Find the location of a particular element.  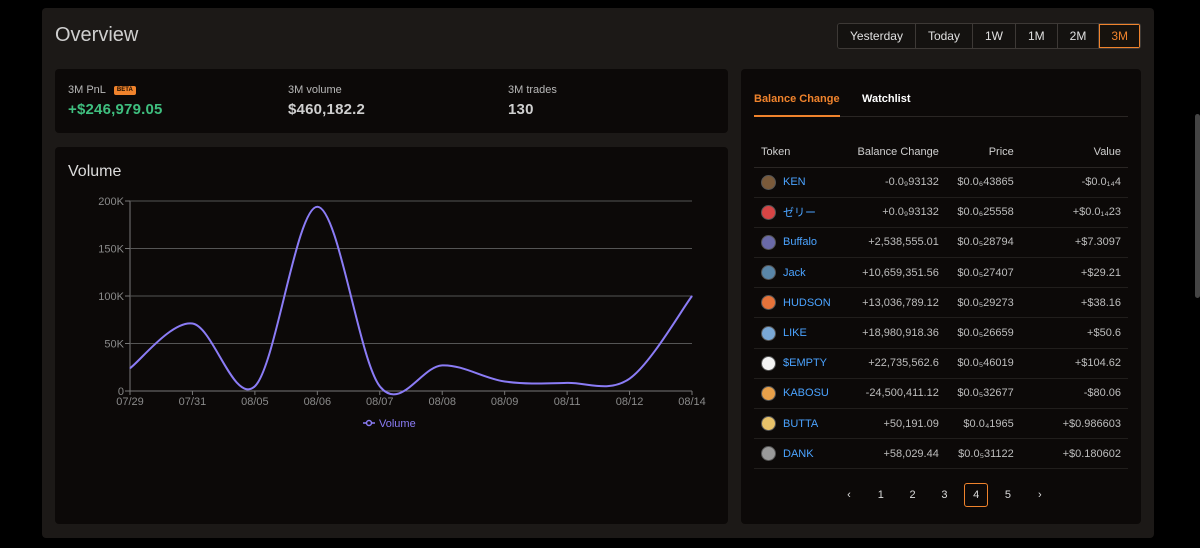

token-cell: BUTTA is located at coordinates (792, 424).